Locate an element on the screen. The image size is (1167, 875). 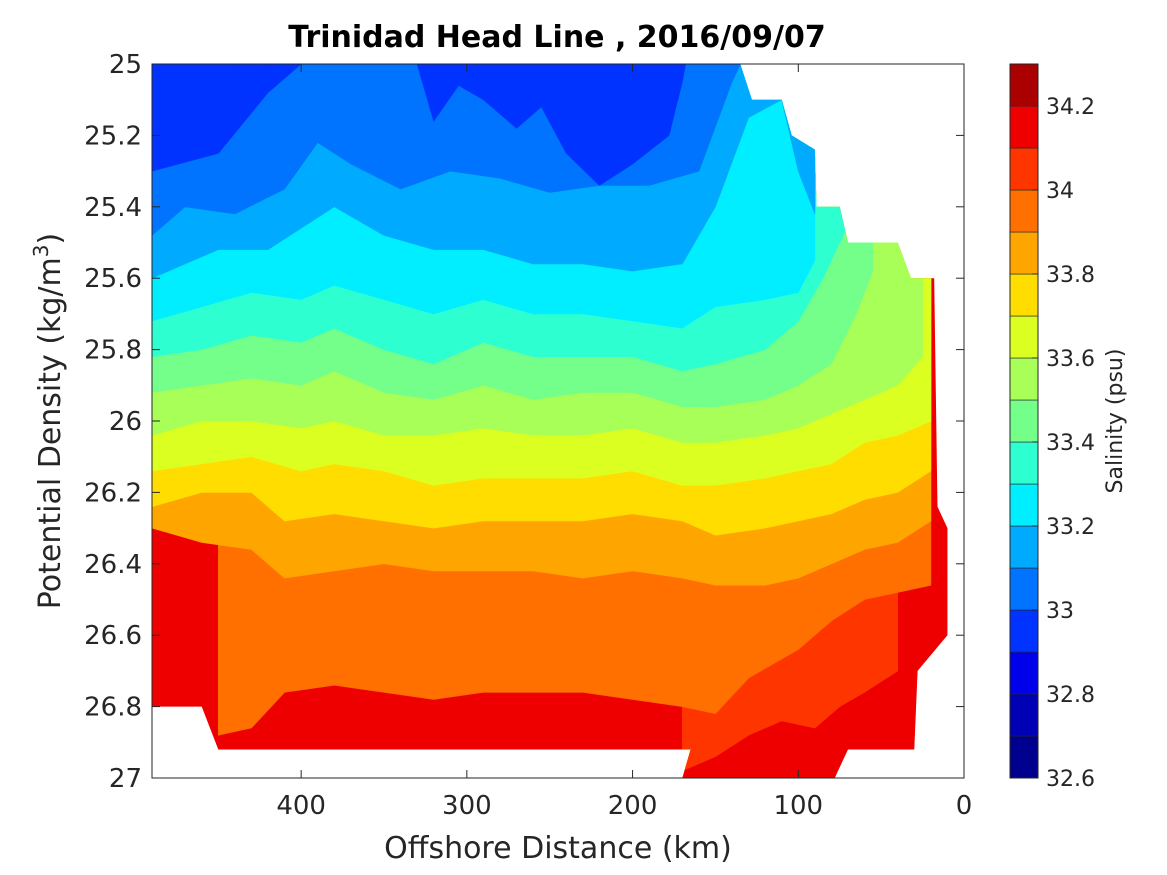
colorbar-tick-label: 33 is located at coordinates (1060, 611).